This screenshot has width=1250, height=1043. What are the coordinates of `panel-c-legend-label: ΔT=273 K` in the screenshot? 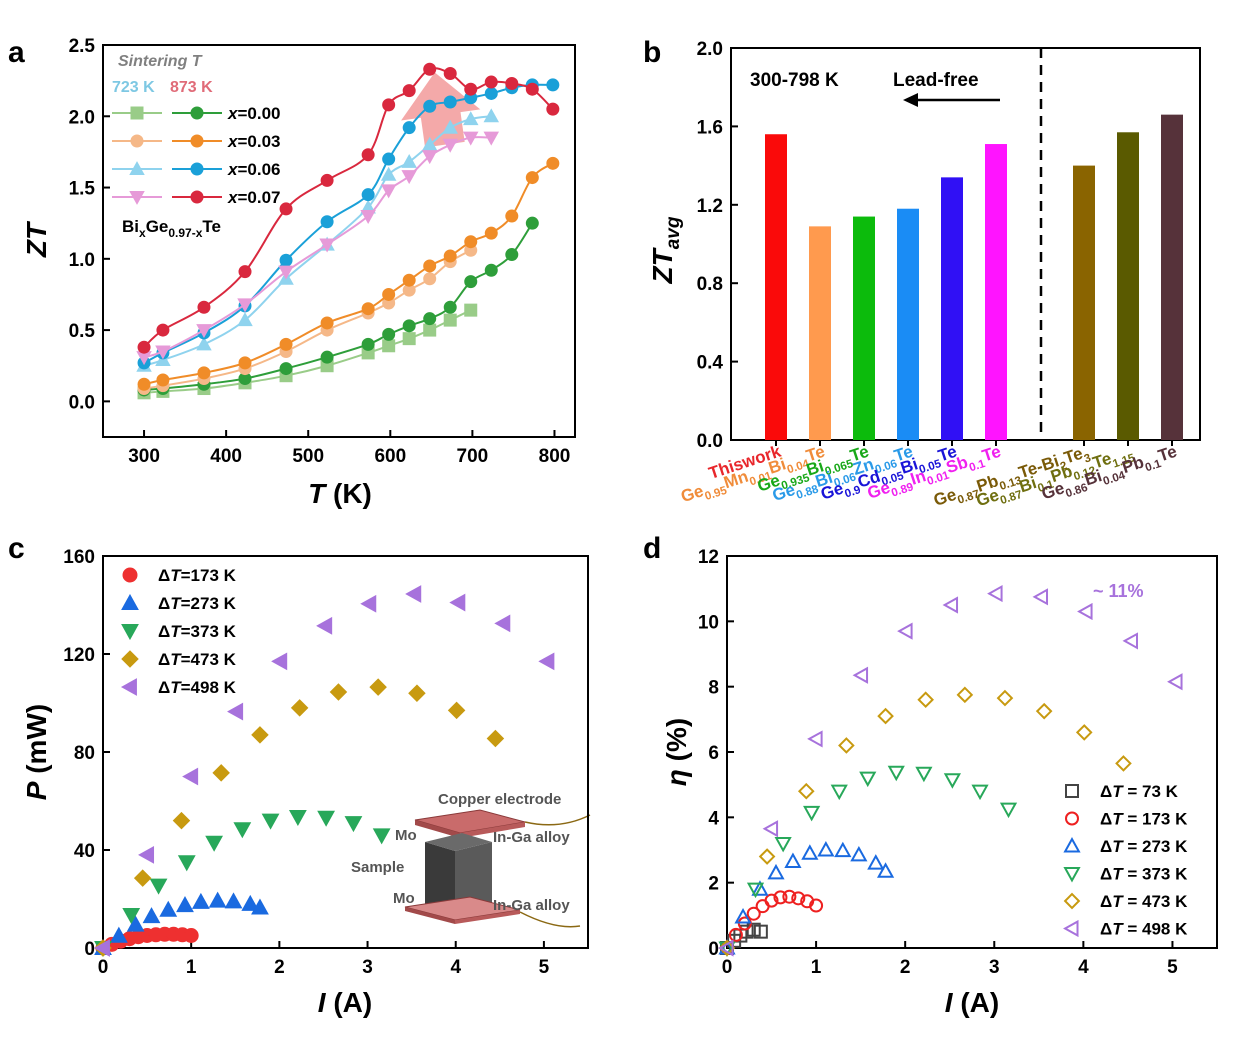 It's located at (197, 603).